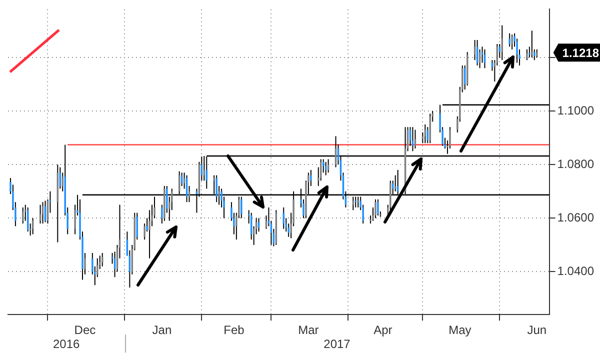 The image size is (600, 363). What do you see at coordinates (308, 330) in the screenshot?
I see `x-tick-label: Mar` at bounding box center [308, 330].